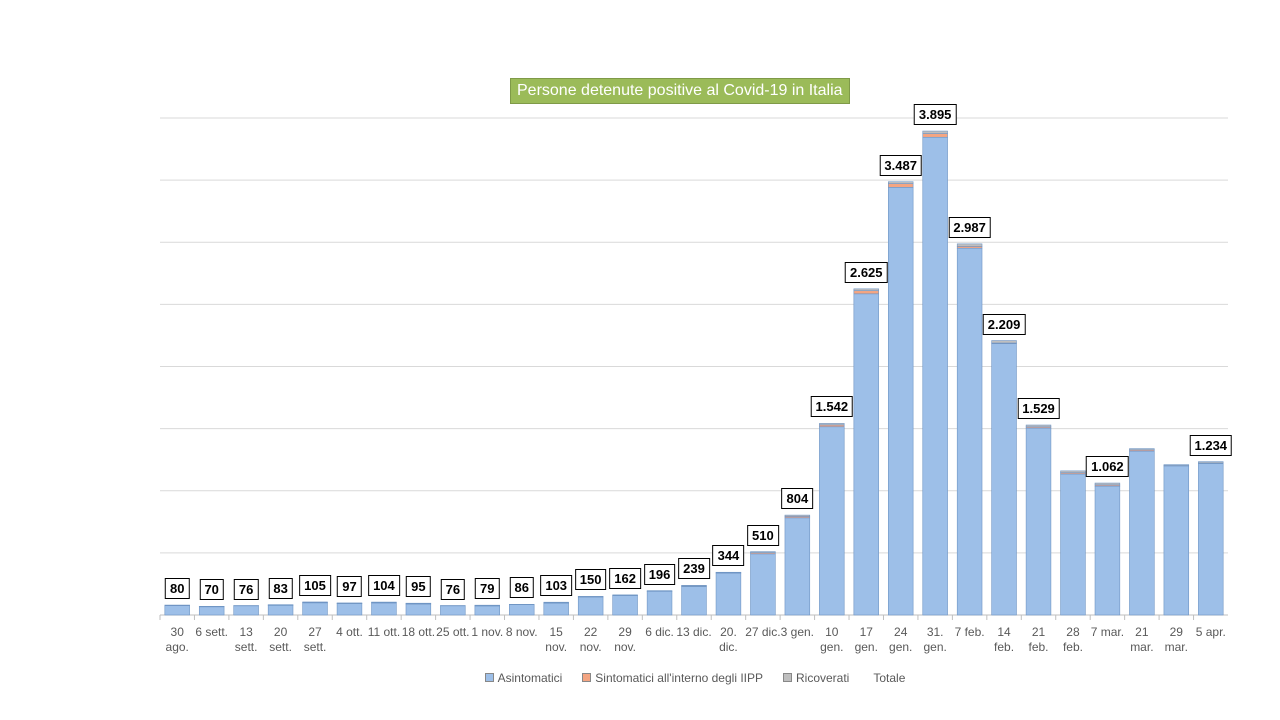 The width and height of the screenshot is (1280, 720). I want to click on data-label: 1.542, so click(832, 407).